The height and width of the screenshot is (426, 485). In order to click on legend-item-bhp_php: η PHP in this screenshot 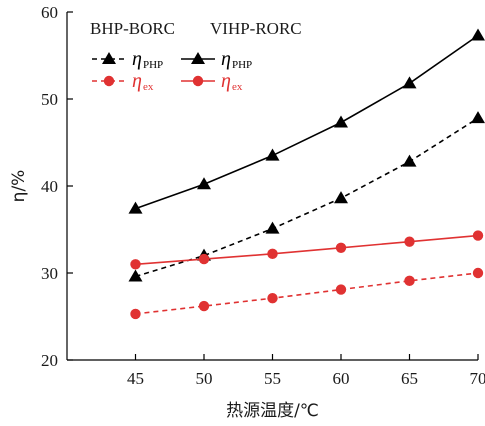, I will do `click(127, 59)`.